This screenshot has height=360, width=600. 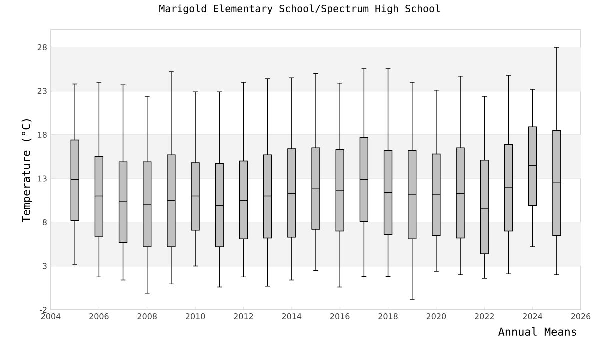 What do you see at coordinates (300, 9) in the screenshot?
I see `chart-title: Marigold Elementary School/Spectrum High School` at bounding box center [300, 9].